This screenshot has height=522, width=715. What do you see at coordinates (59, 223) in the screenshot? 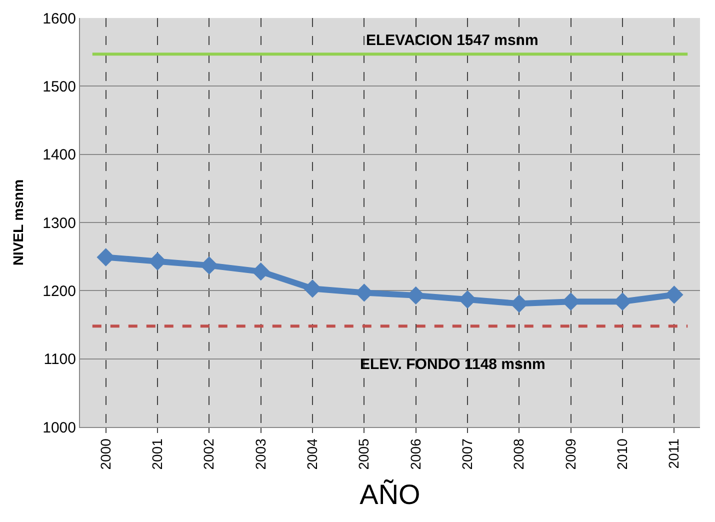
I see `y-tick-label: 1300` at bounding box center [59, 223].